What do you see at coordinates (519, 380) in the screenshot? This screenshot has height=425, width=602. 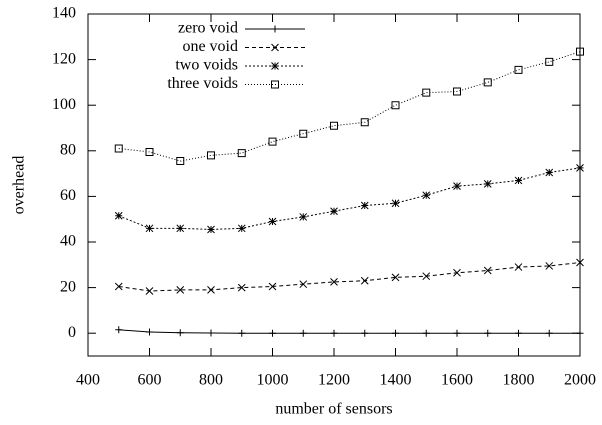 I see `x-tick-label: 1800` at bounding box center [519, 380].